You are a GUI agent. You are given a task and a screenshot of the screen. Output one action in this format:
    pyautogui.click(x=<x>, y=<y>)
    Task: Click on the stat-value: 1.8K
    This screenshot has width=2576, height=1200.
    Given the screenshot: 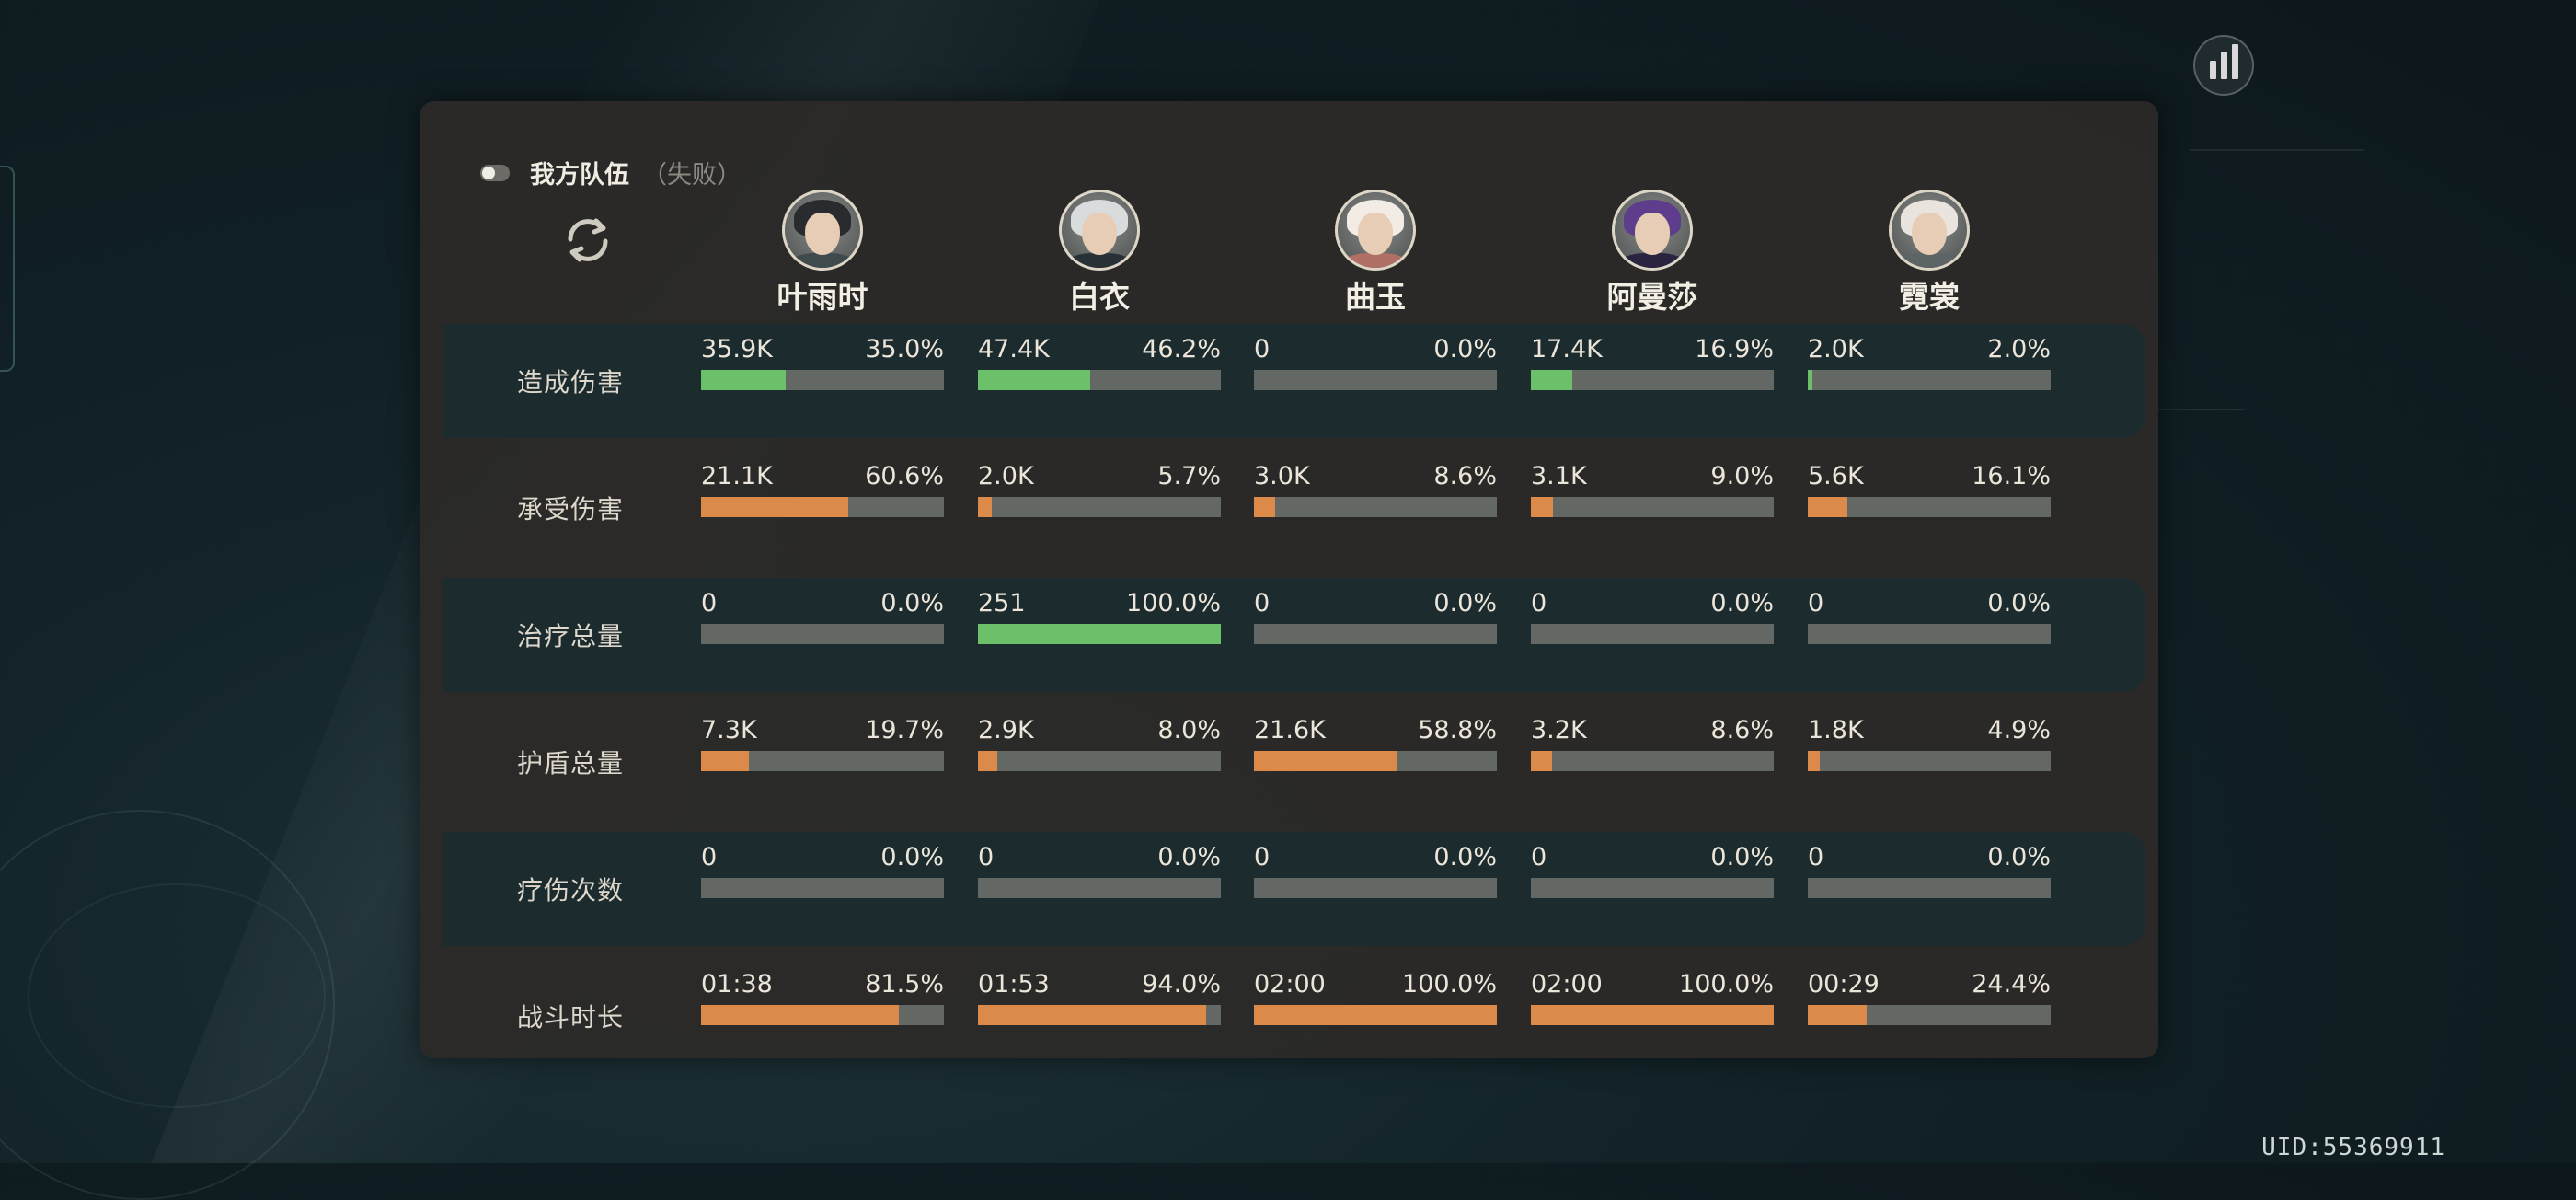 What is the action you would take?
    pyautogui.click(x=1836, y=730)
    